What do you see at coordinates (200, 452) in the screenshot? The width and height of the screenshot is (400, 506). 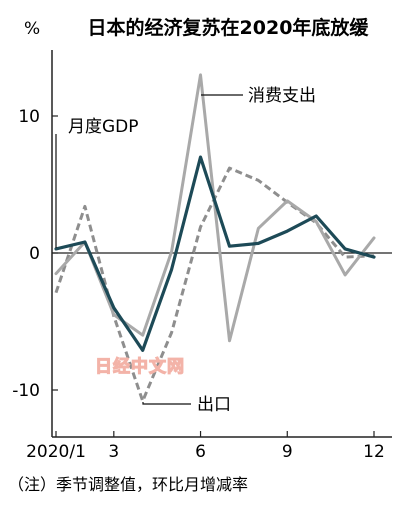 I see `x-tick-label: 6` at bounding box center [200, 452].